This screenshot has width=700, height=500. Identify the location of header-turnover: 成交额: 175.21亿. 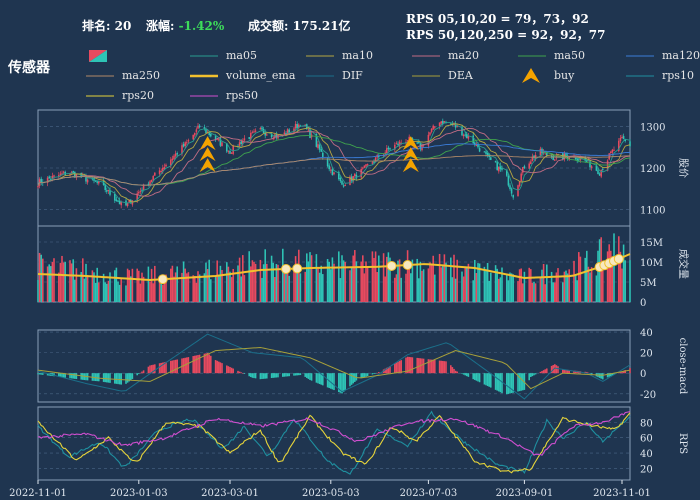
(299, 25).